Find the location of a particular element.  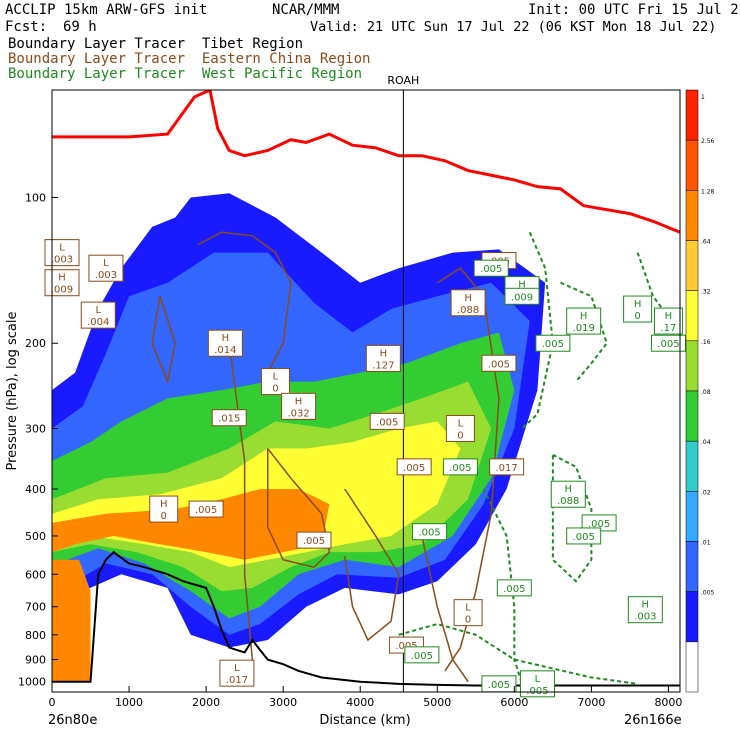

roah-label: ROAH is located at coordinates (403, 80).